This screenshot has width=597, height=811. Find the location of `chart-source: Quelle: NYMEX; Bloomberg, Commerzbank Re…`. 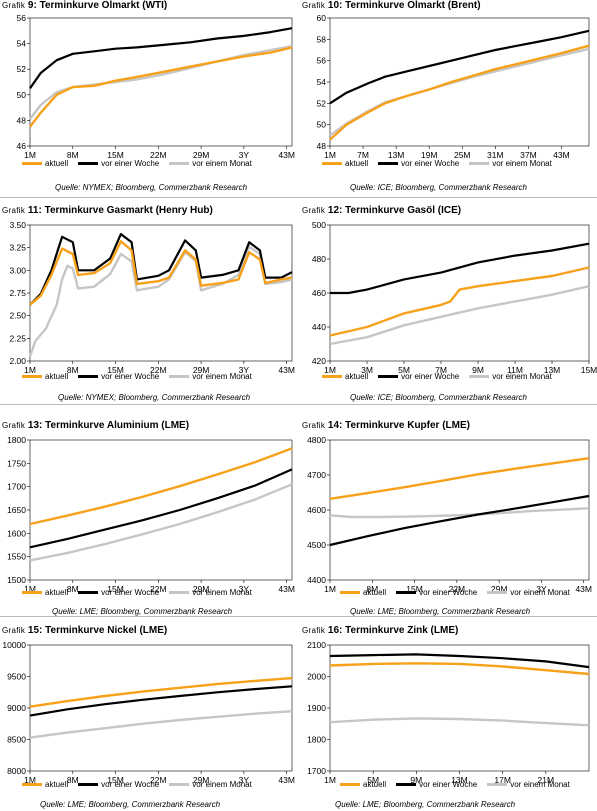

chart-source: Quelle: NYMEX; Bloomberg, Commerzbank Re… is located at coordinates (151, 187).